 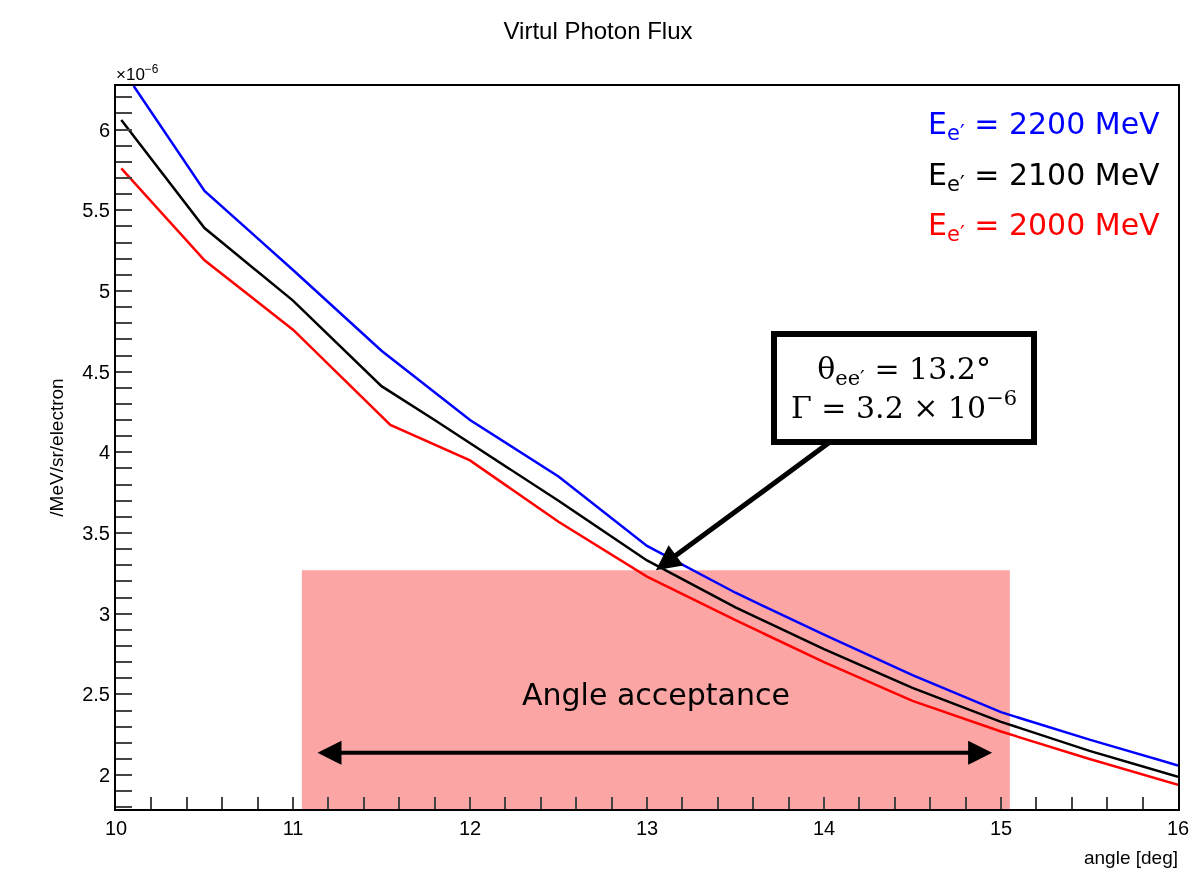 I want to click on x-tick-label: 10, so click(x=116, y=828).